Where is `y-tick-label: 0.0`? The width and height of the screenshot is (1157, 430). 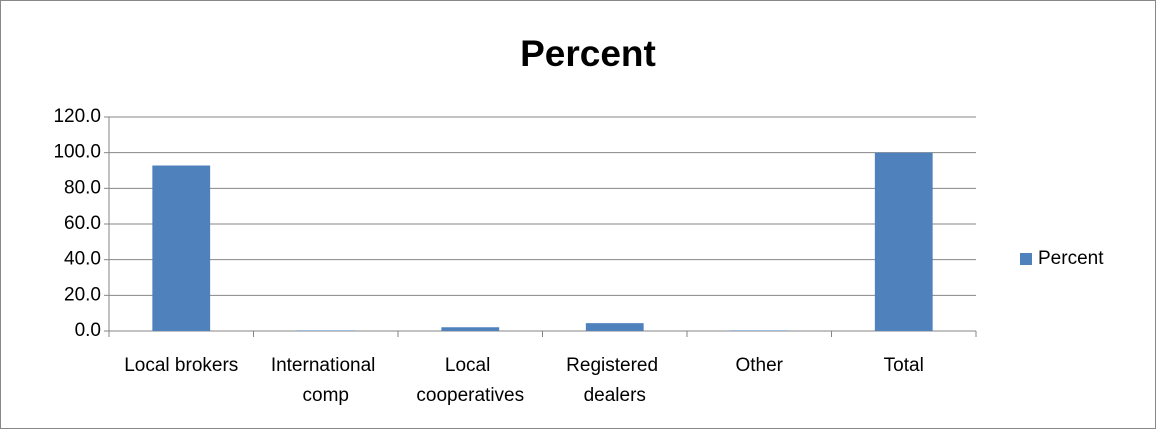
y-tick-label: 0.0 is located at coordinates (88, 330).